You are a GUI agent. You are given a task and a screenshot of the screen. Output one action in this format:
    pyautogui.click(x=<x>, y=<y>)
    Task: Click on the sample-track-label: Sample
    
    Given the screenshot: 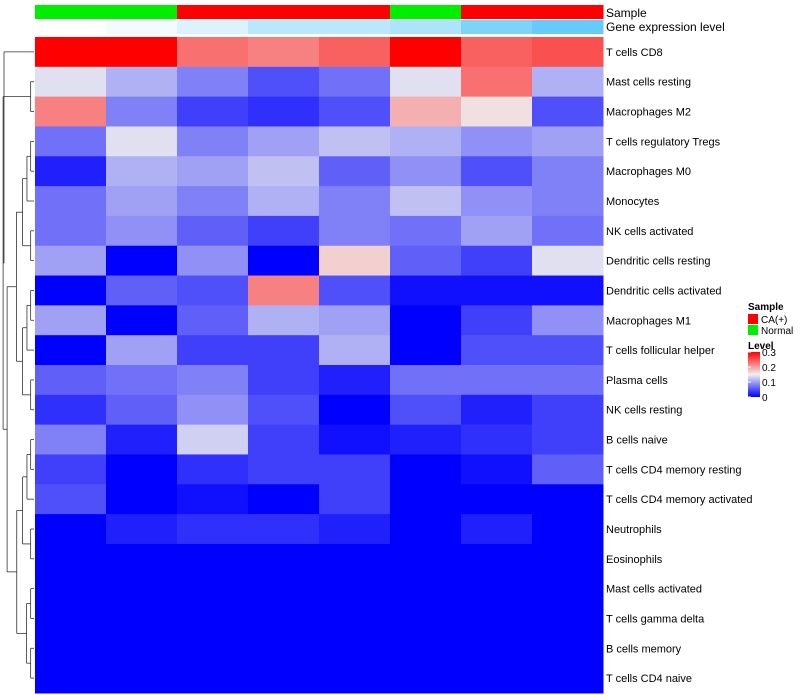 What is the action you would take?
    pyautogui.click(x=626, y=13)
    